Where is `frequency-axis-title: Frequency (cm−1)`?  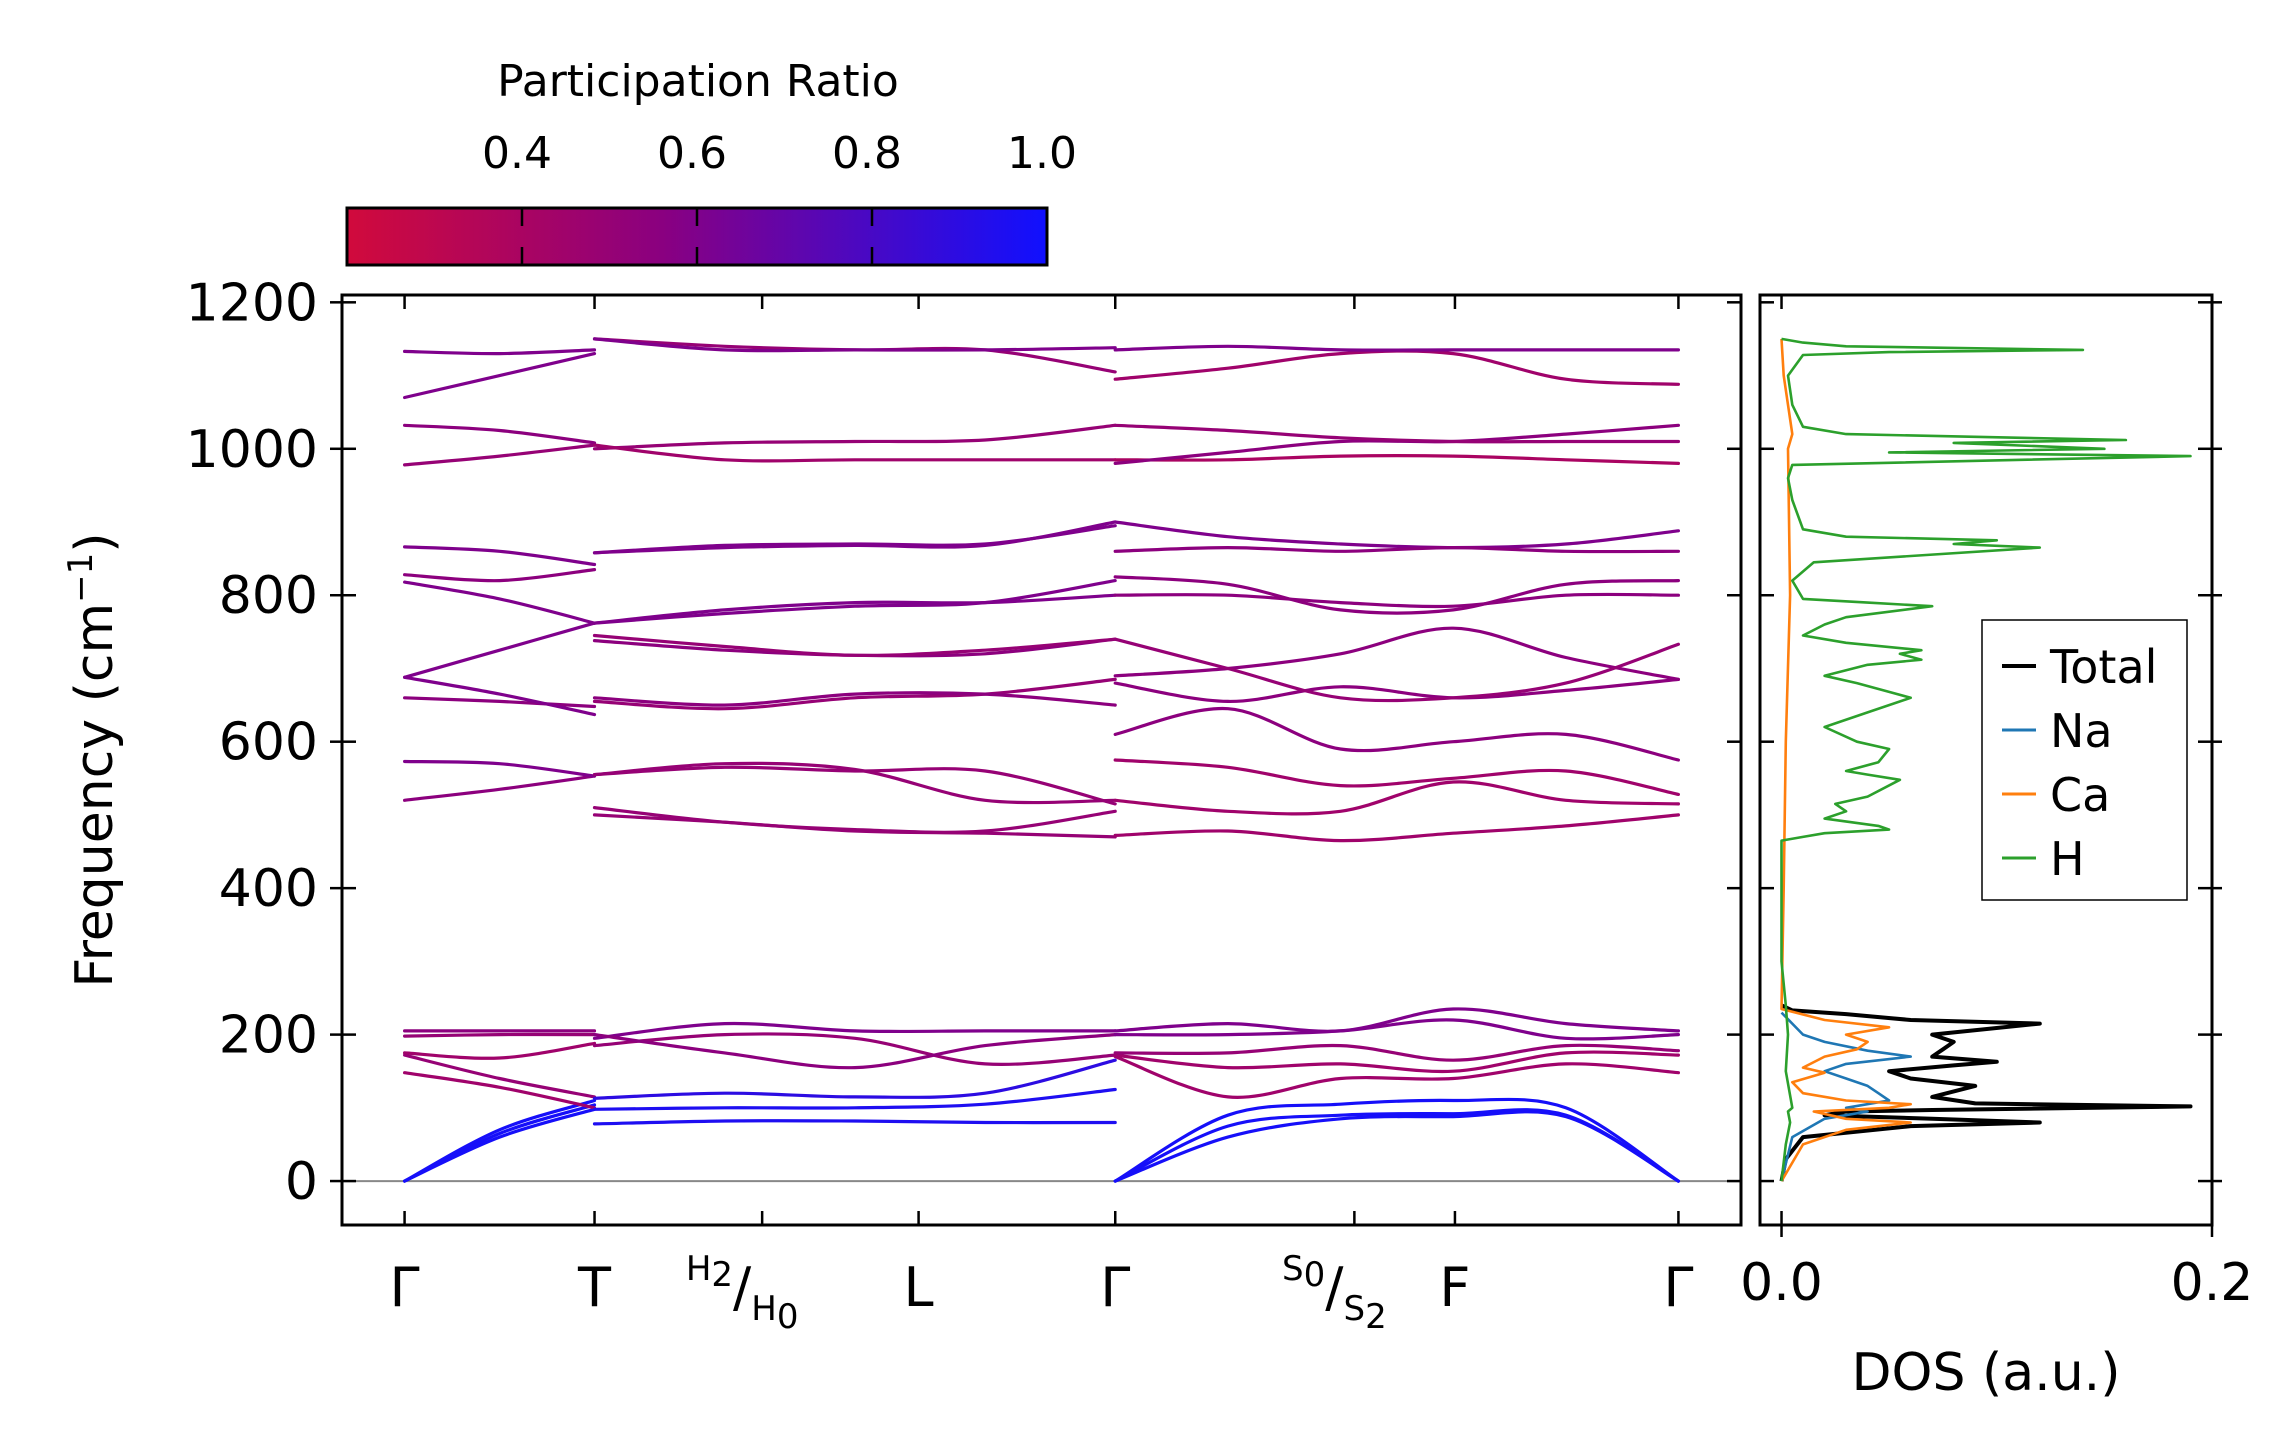
frequency-axis-title: Frequency (cm−1) is located at coordinates (93, 759).